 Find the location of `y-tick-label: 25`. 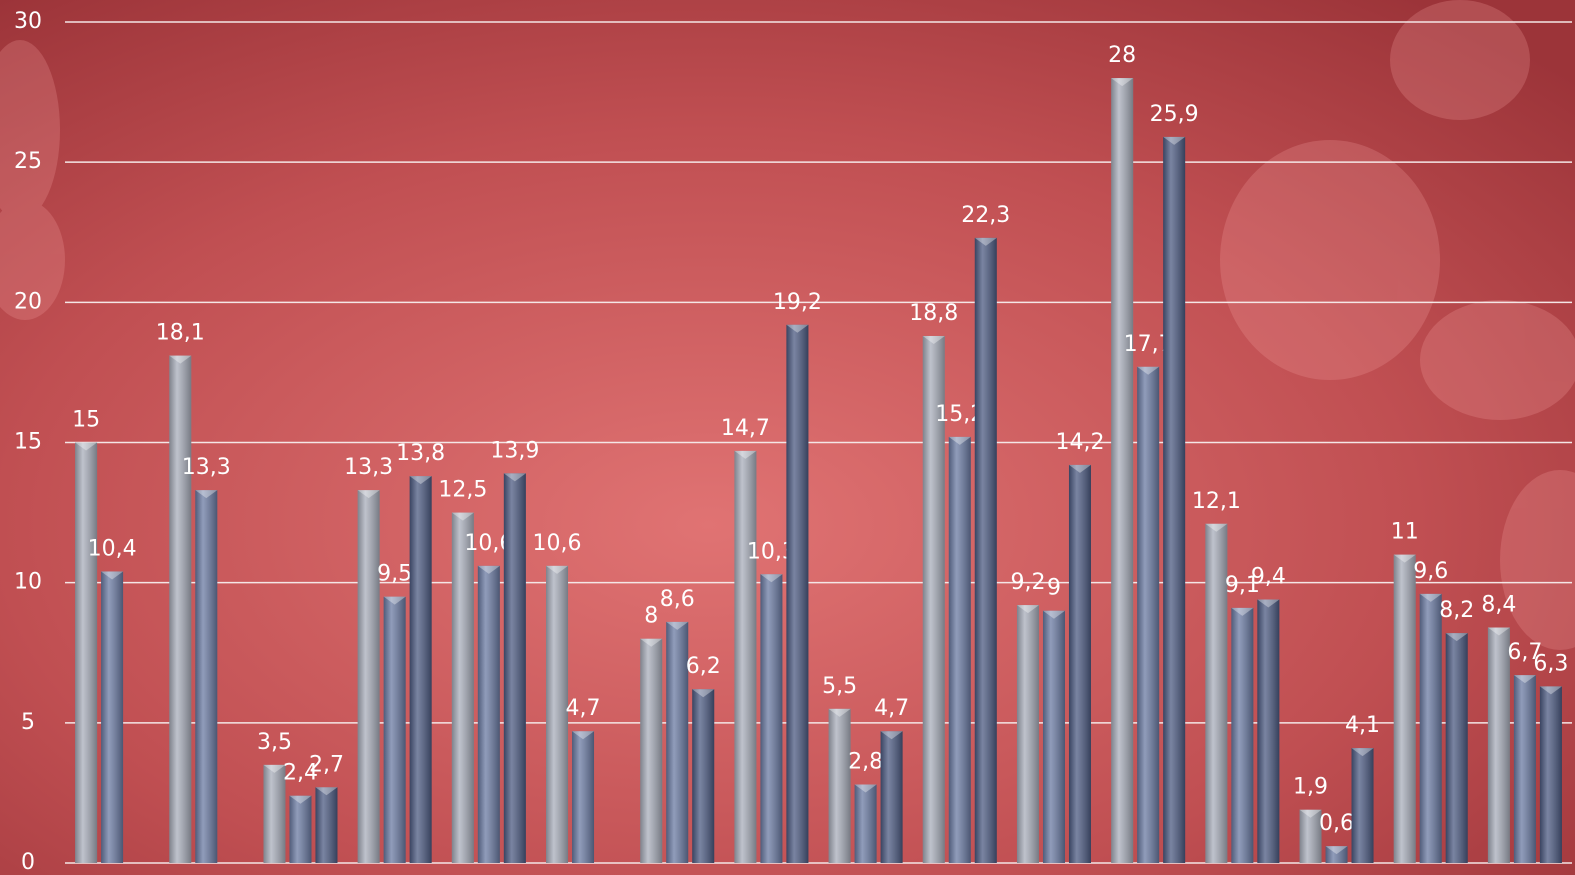

y-tick-label: 25 is located at coordinates (28, 161).